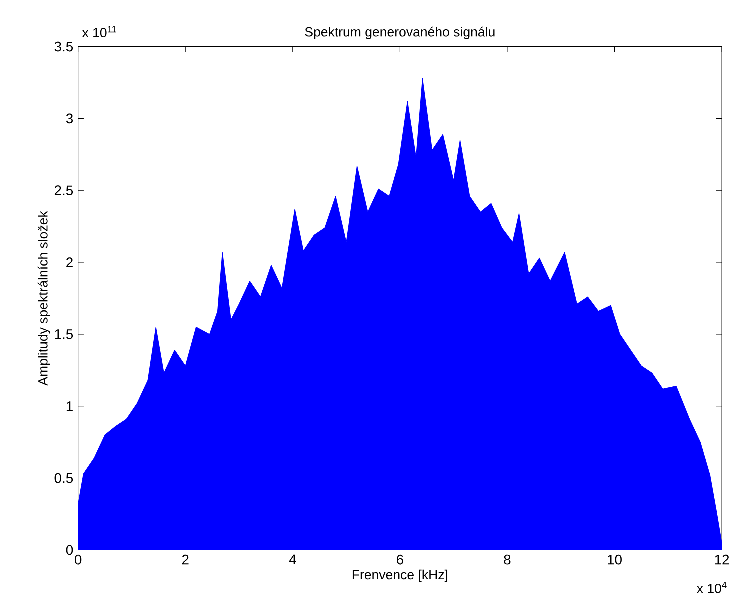 The width and height of the screenshot is (732, 611). What do you see at coordinates (711, 588) in the screenshot?
I see `text: x 10$^{4}$` at bounding box center [711, 588].